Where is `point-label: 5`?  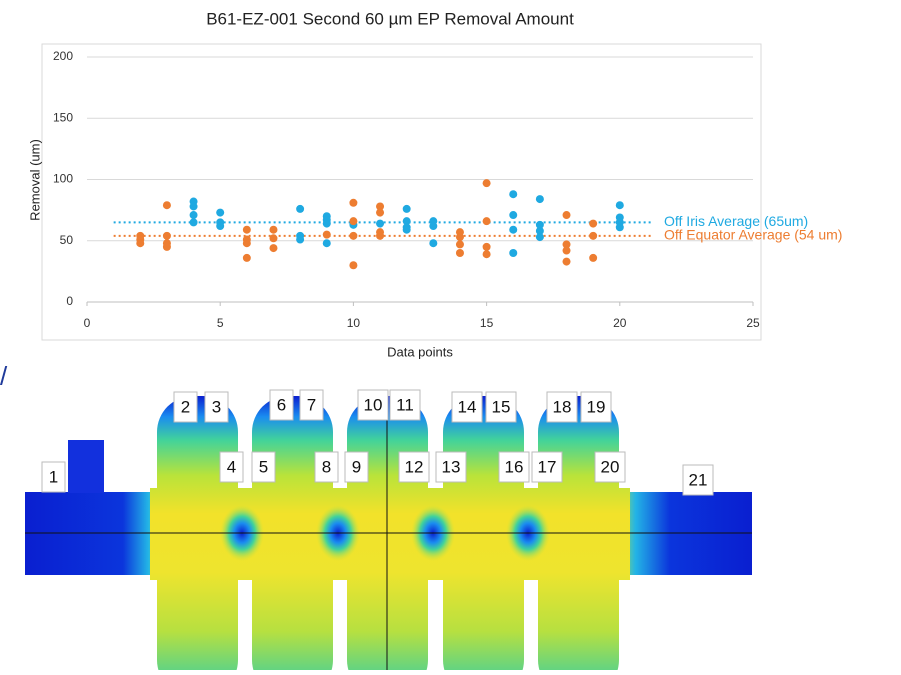 point-label: 5 is located at coordinates (263, 466).